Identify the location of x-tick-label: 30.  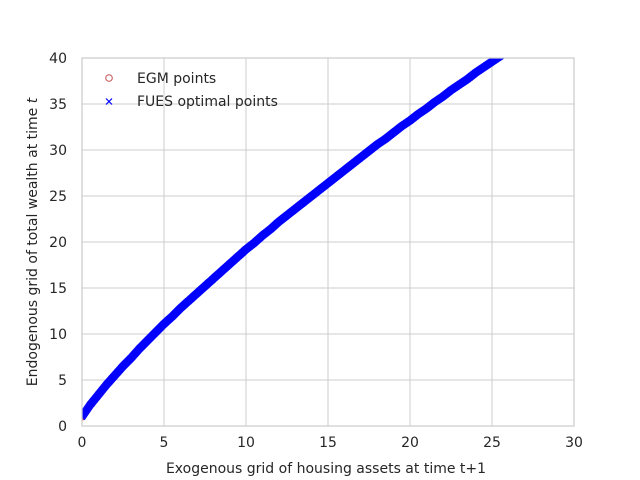
(574, 443).